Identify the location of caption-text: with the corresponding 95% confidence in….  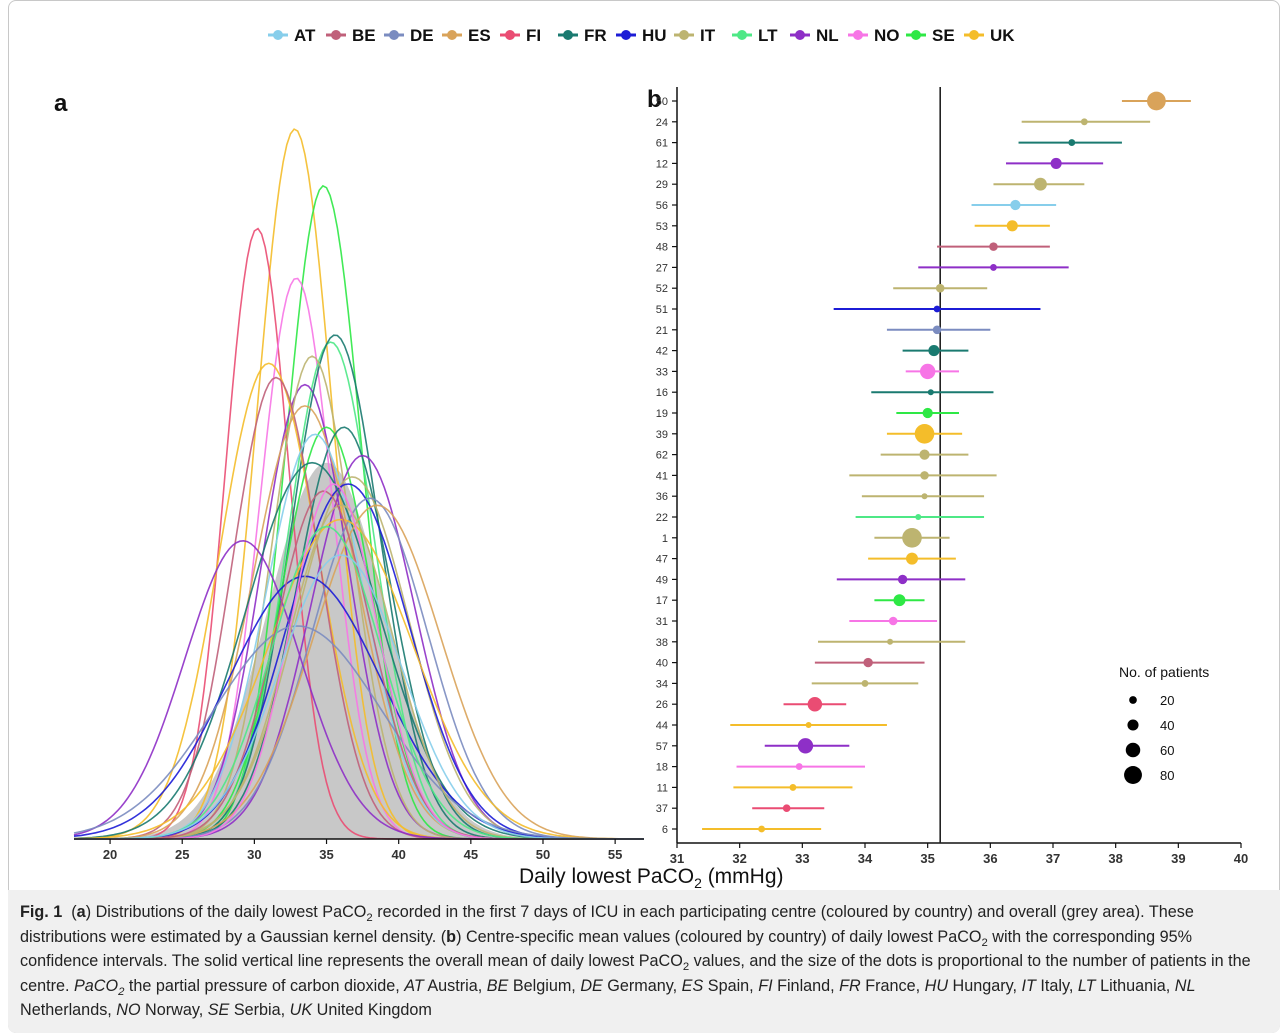
(606, 949).